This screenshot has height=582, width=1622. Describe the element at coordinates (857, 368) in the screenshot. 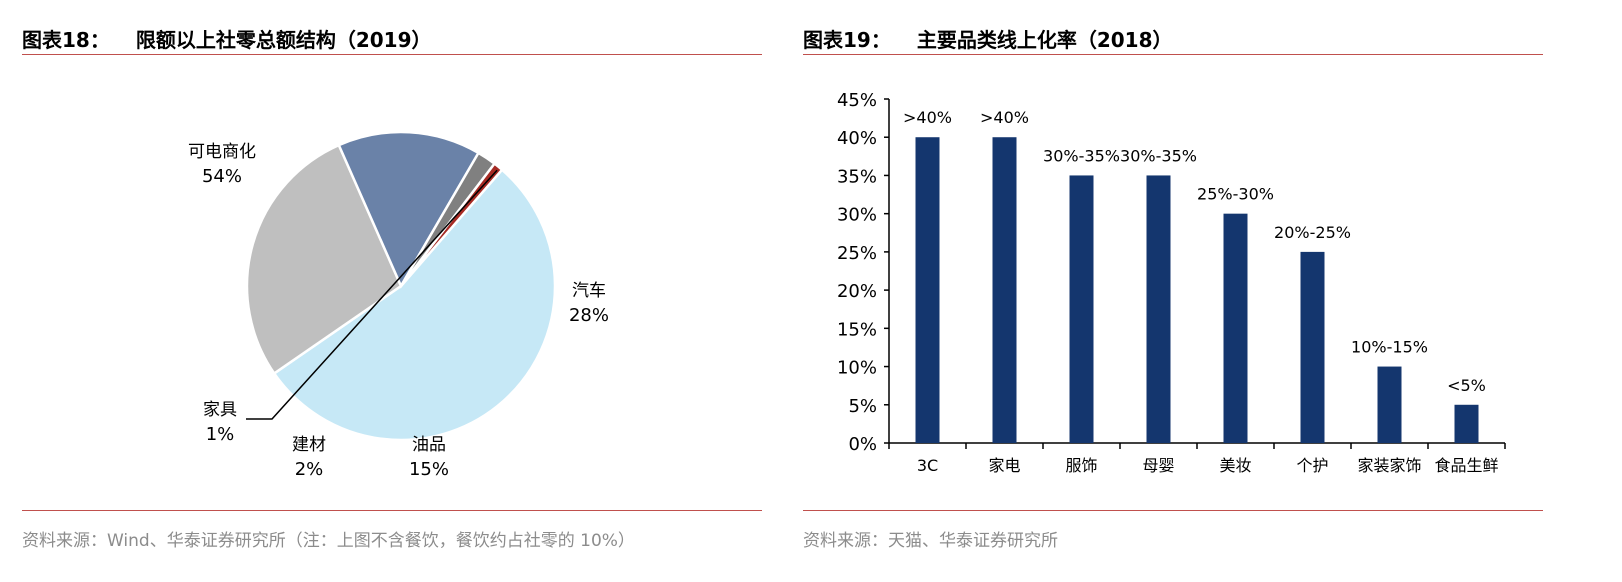

I see `y-tick-label-2: 10%` at that location.